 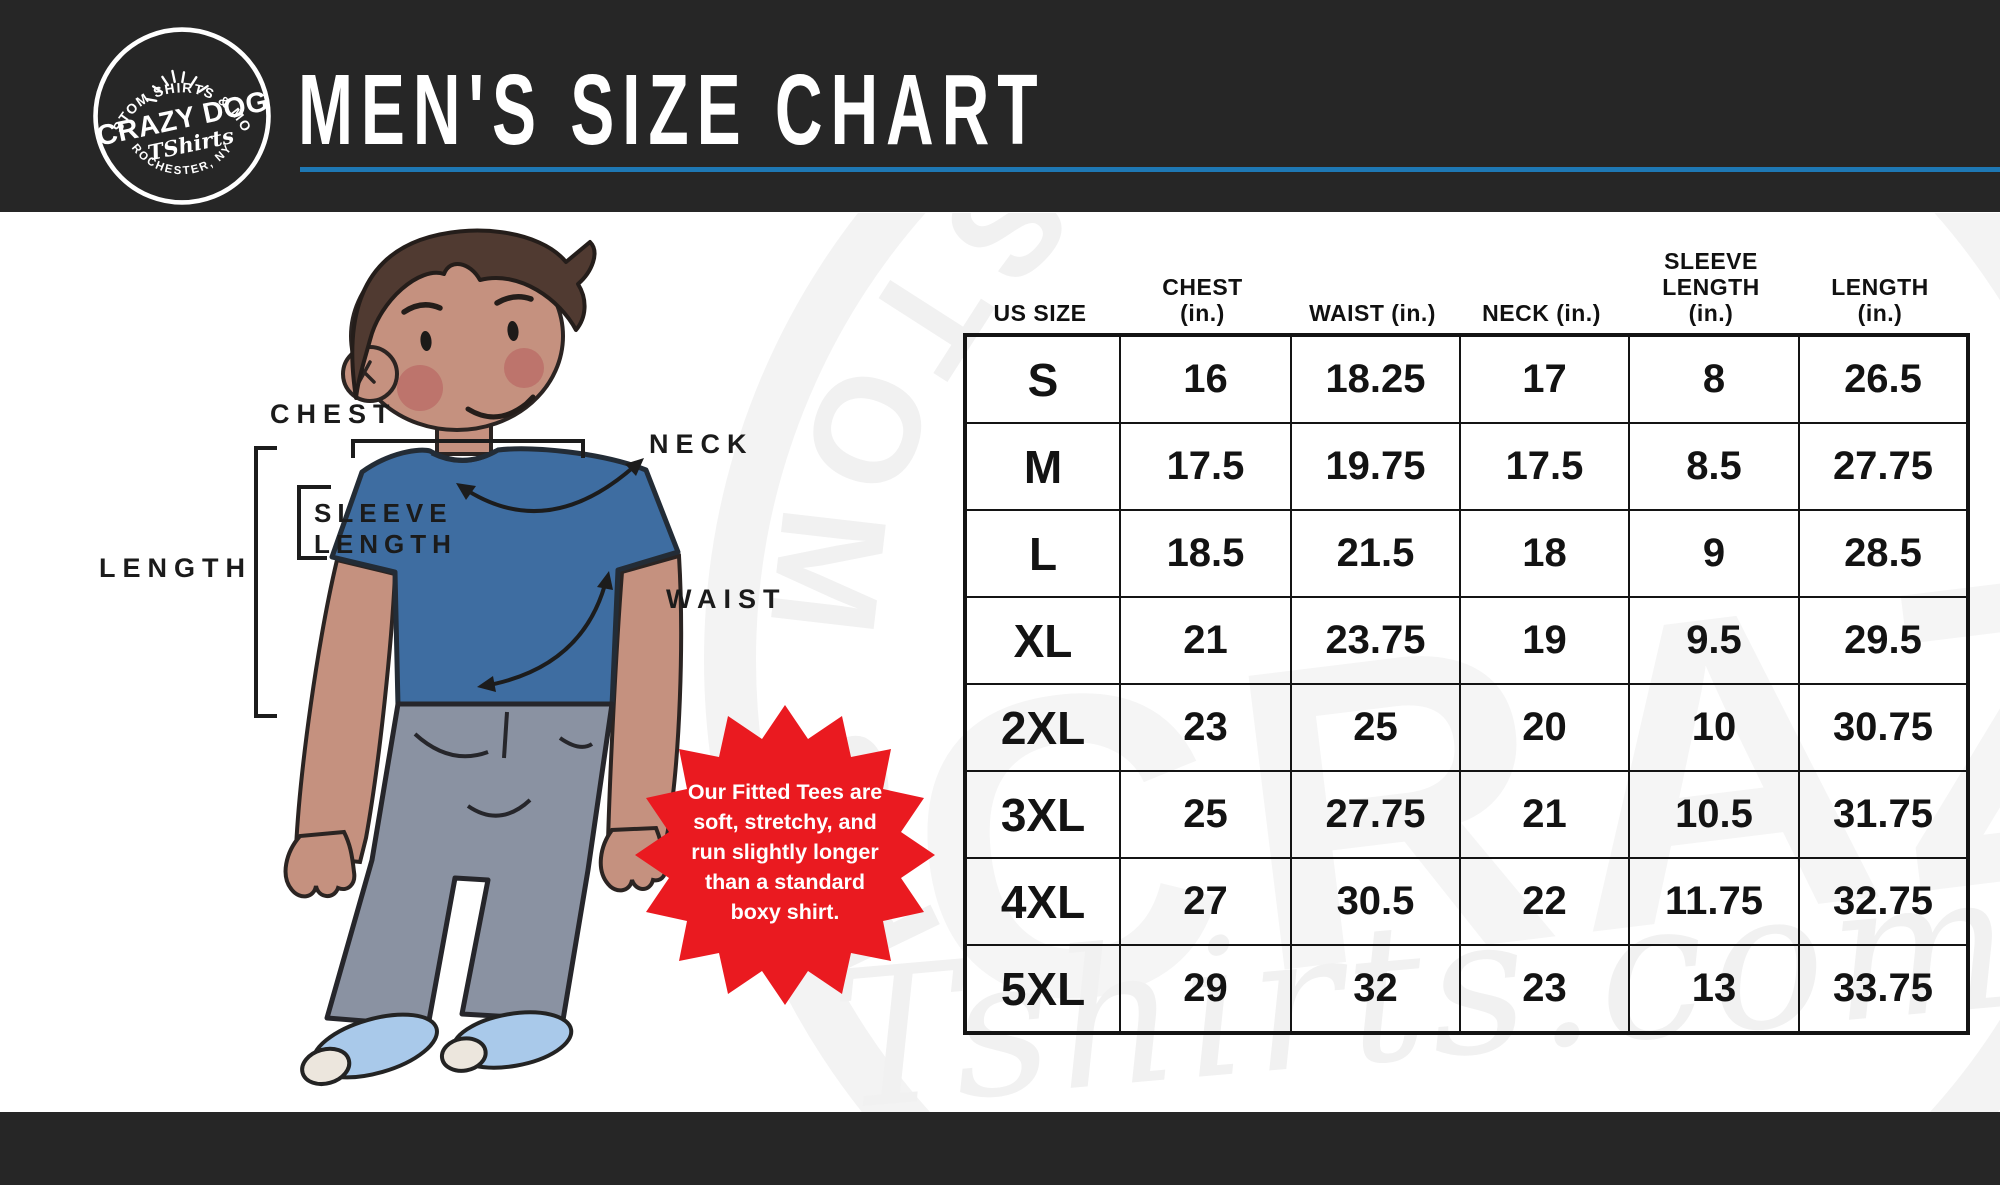 What do you see at coordinates (1880, 300) in the screenshot?
I see `table-column-header: LENGTH (in.)` at bounding box center [1880, 300].